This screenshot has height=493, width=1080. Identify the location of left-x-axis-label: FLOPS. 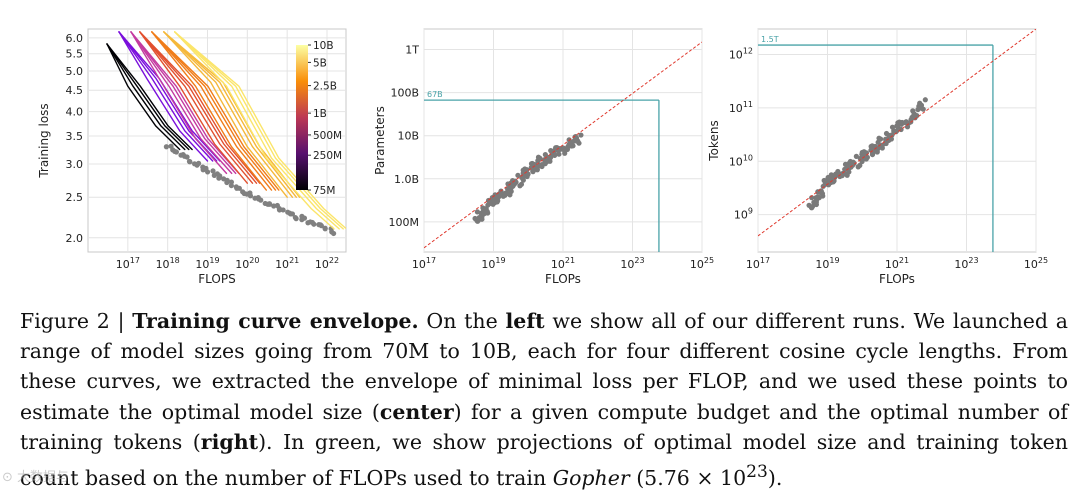
(216, 279).